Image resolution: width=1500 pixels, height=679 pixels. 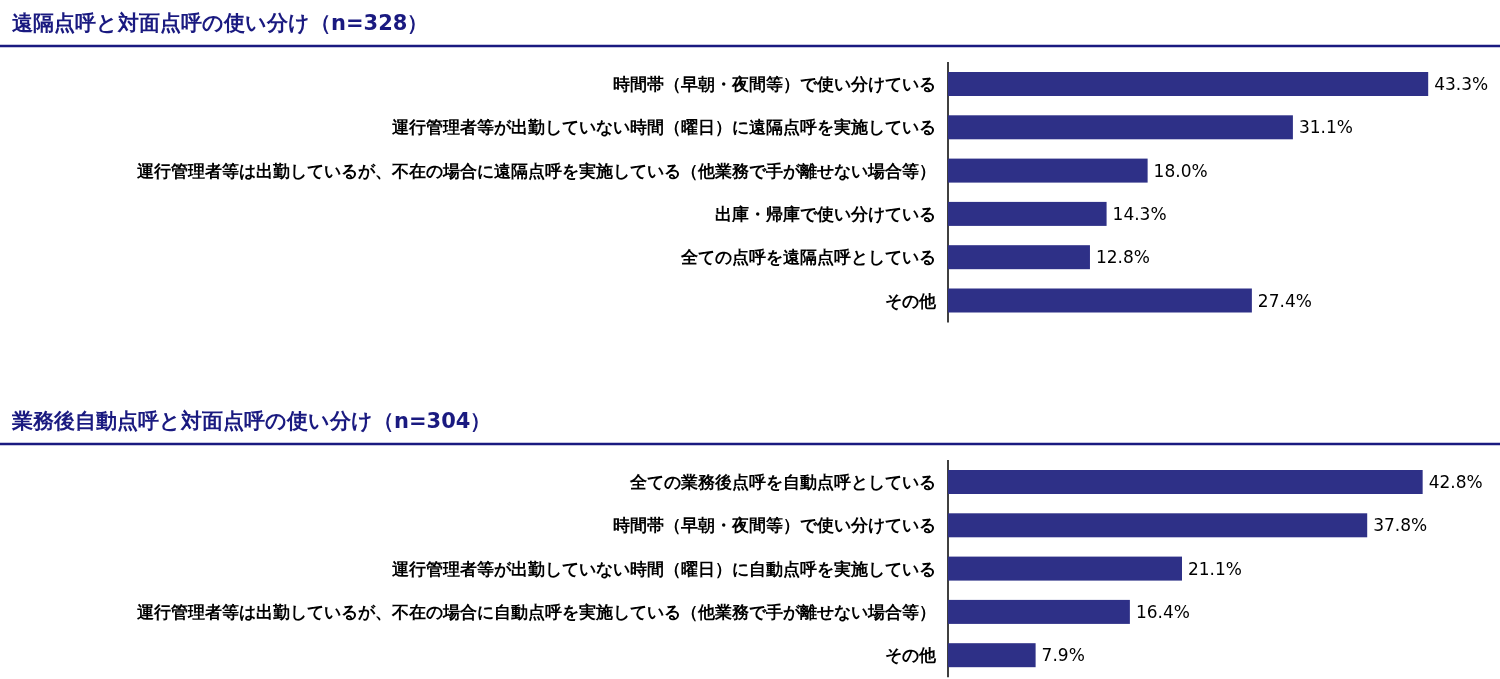 What do you see at coordinates (1461, 84) in the screenshot?
I see `data-label: 43.3%` at bounding box center [1461, 84].